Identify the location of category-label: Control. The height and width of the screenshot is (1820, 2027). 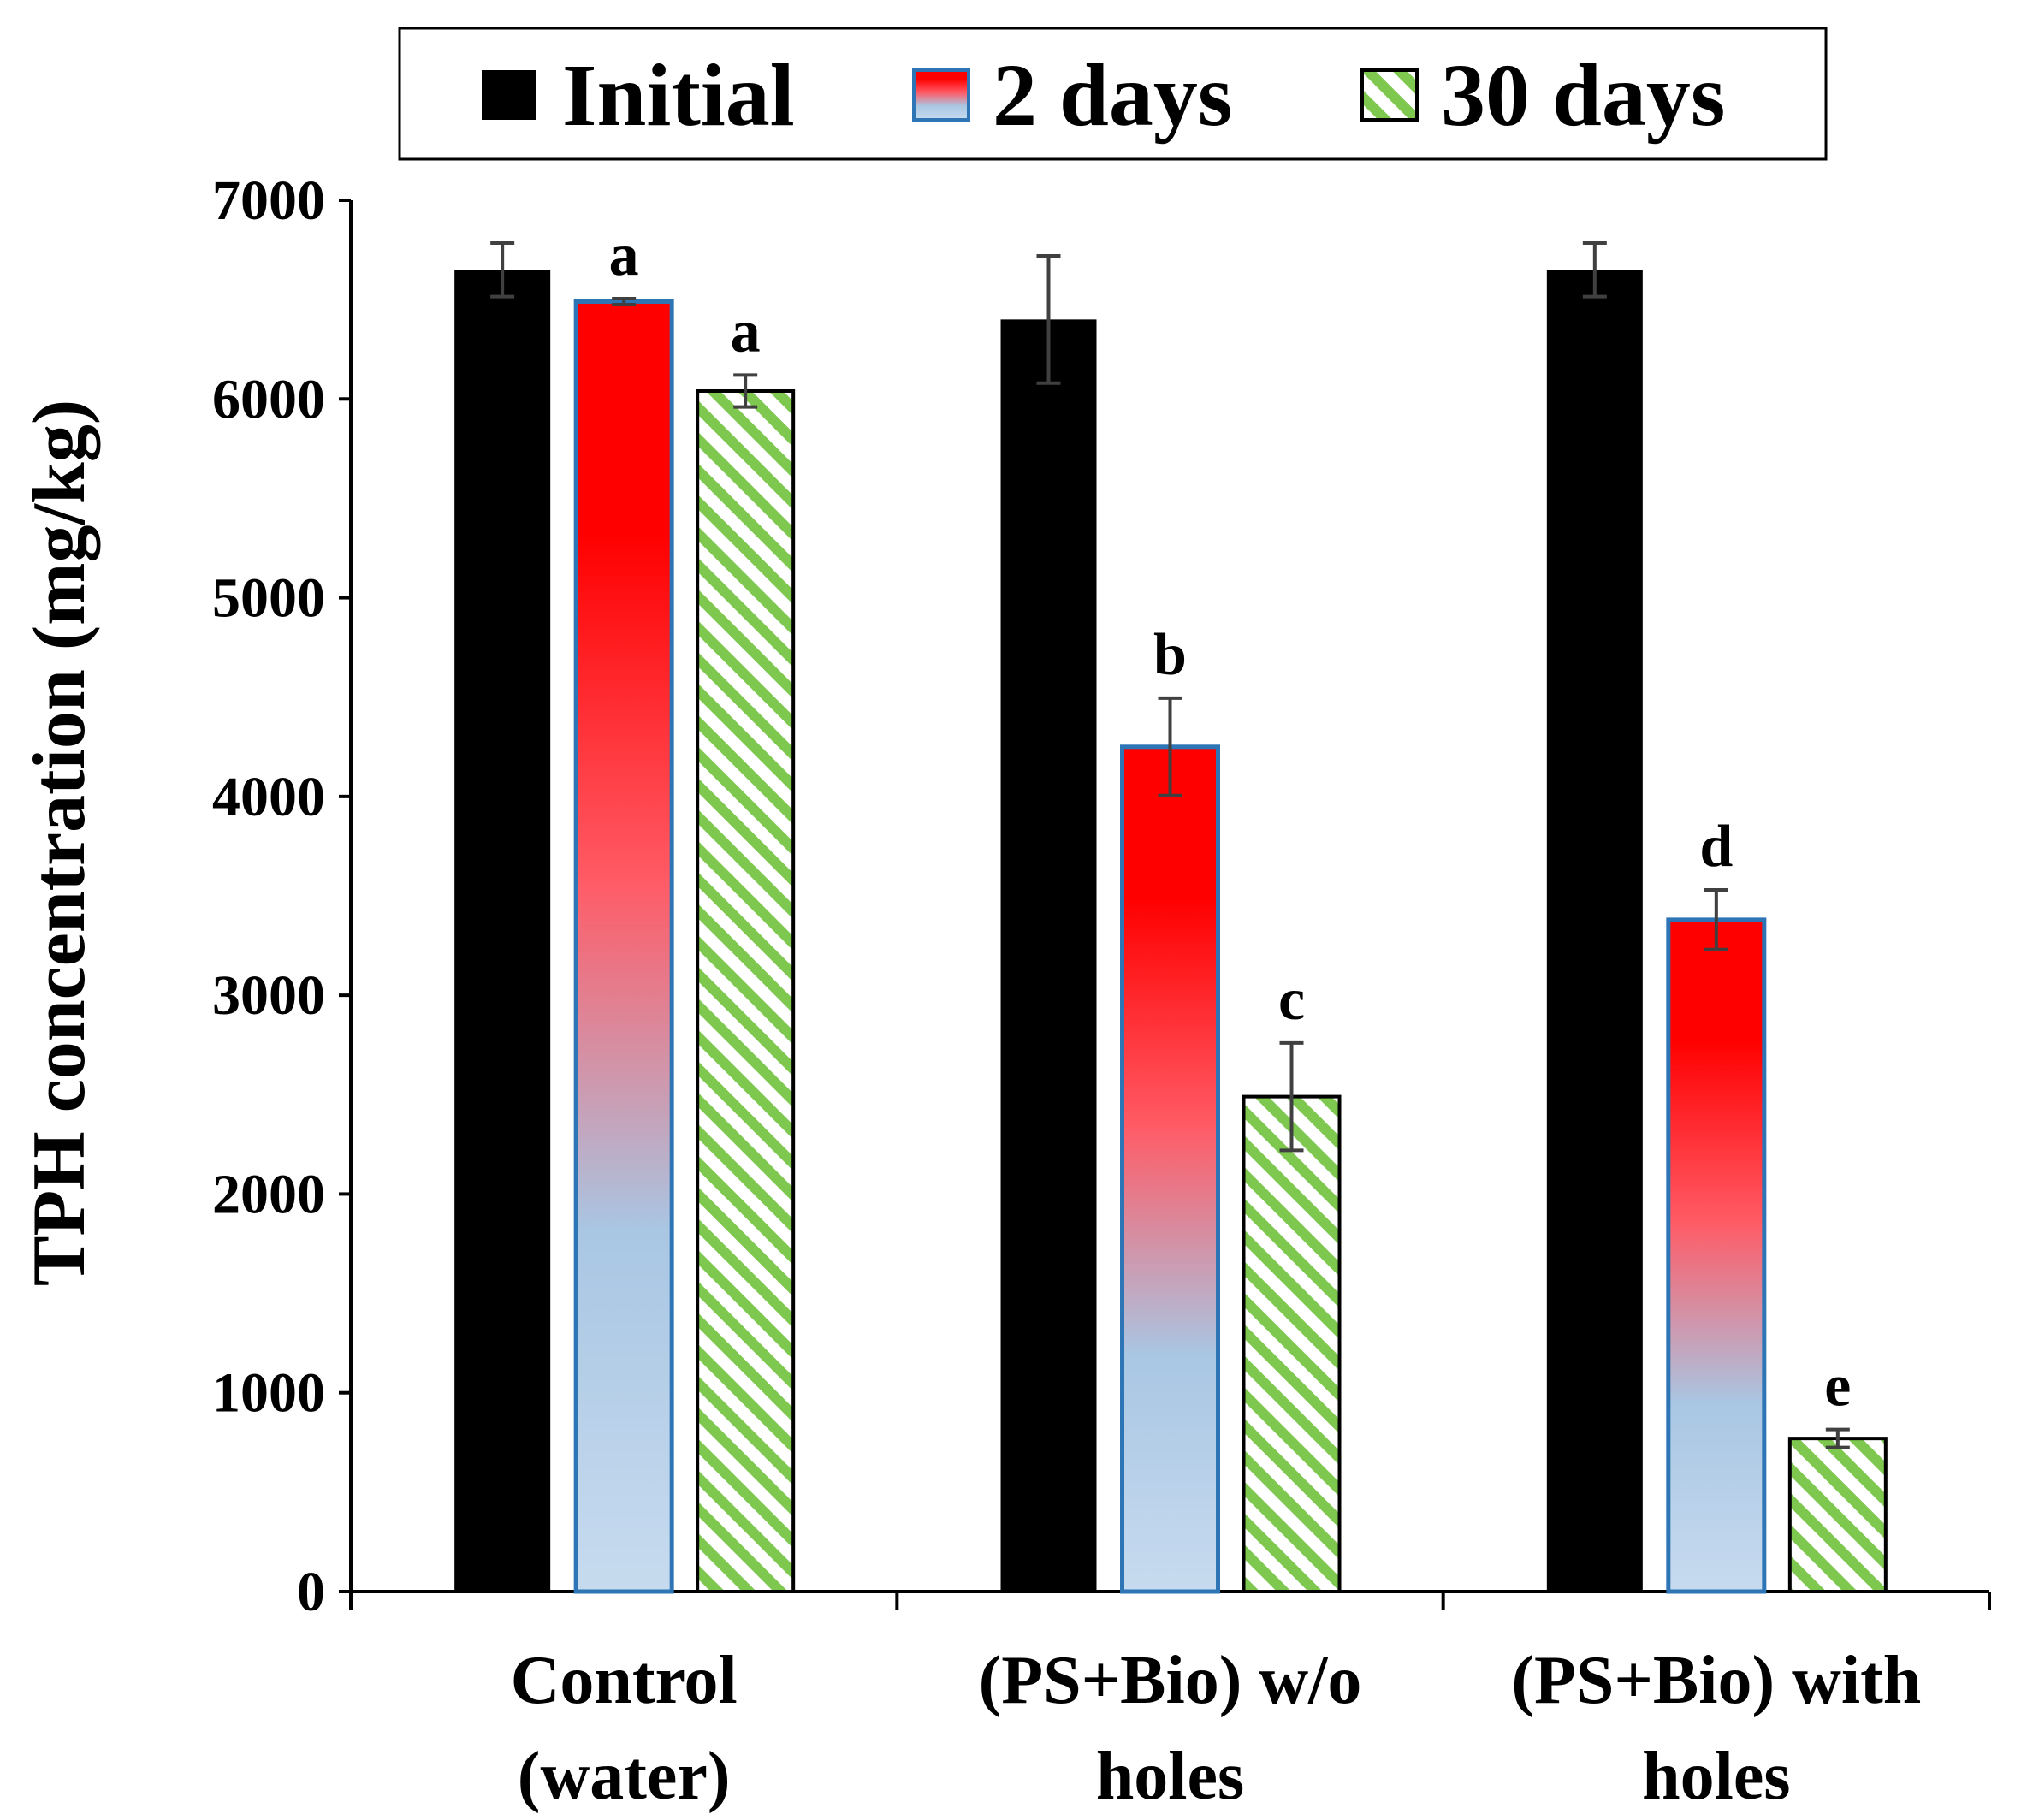
(624, 1681).